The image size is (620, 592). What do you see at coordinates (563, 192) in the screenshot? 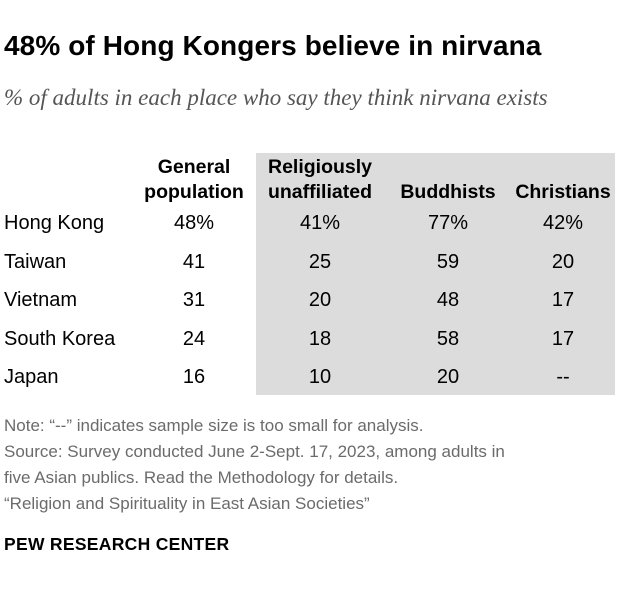
I see `column-header-4-line2: Christians` at bounding box center [563, 192].